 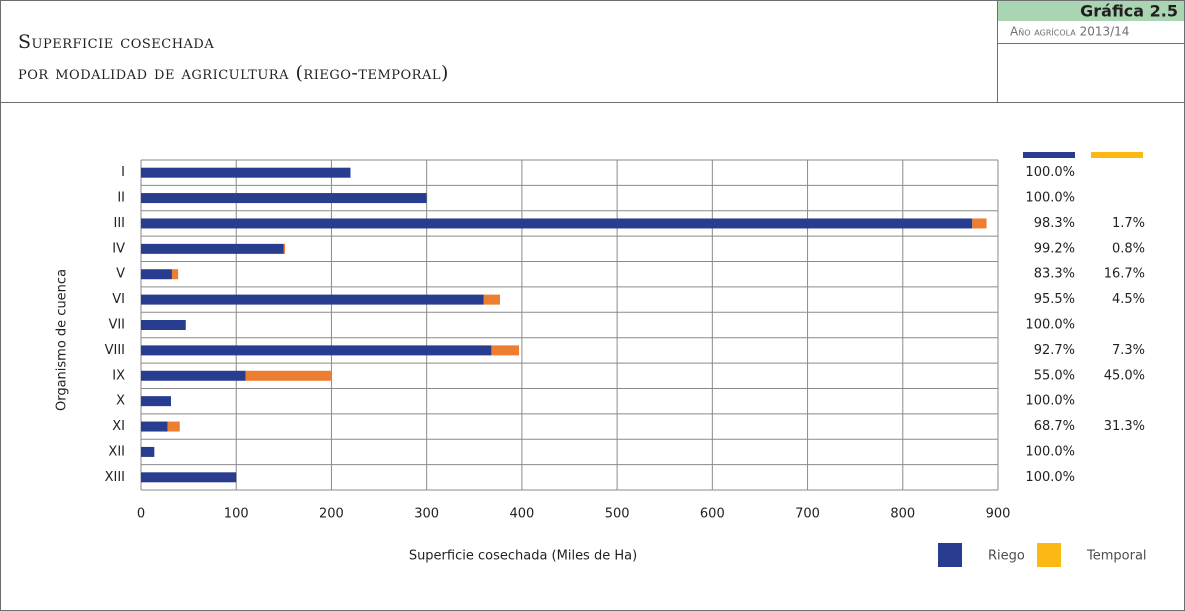 I want to click on share-label: 45.0%, so click(x=1124, y=375).